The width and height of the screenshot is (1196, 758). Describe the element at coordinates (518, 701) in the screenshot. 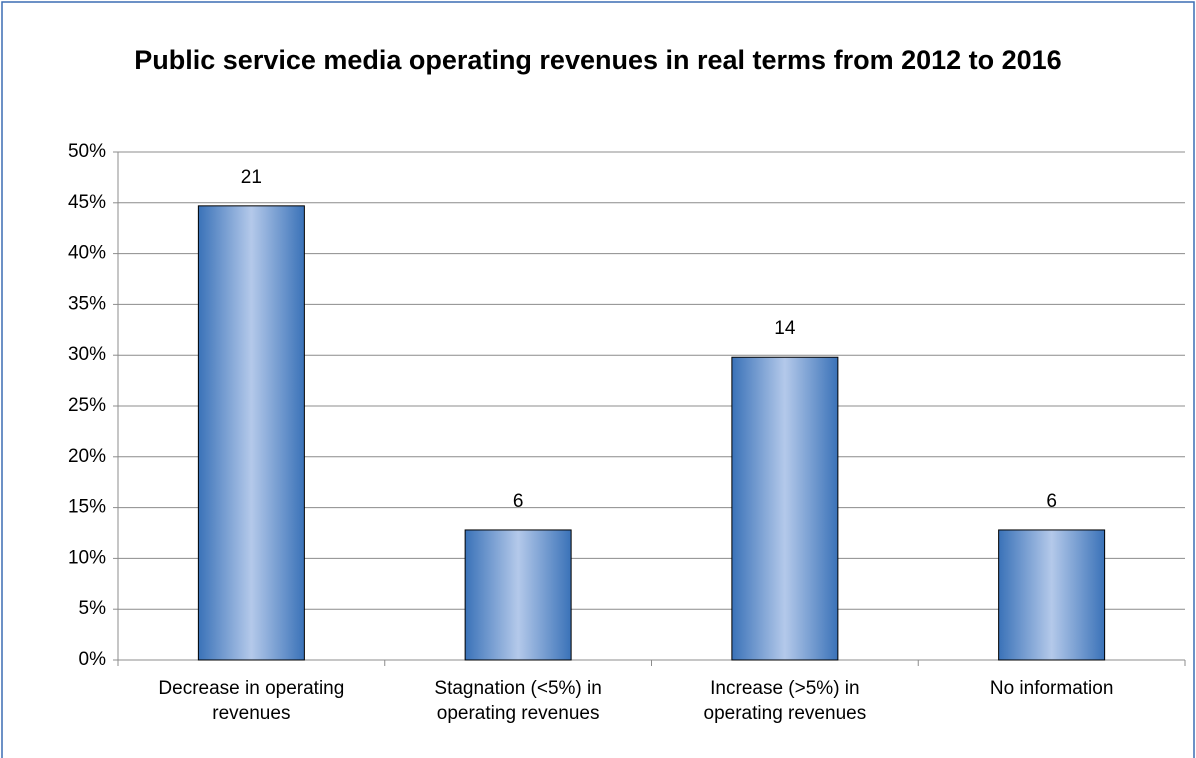

I see `x-tick-label: Stagnation (<5%) in operating revenues` at that location.